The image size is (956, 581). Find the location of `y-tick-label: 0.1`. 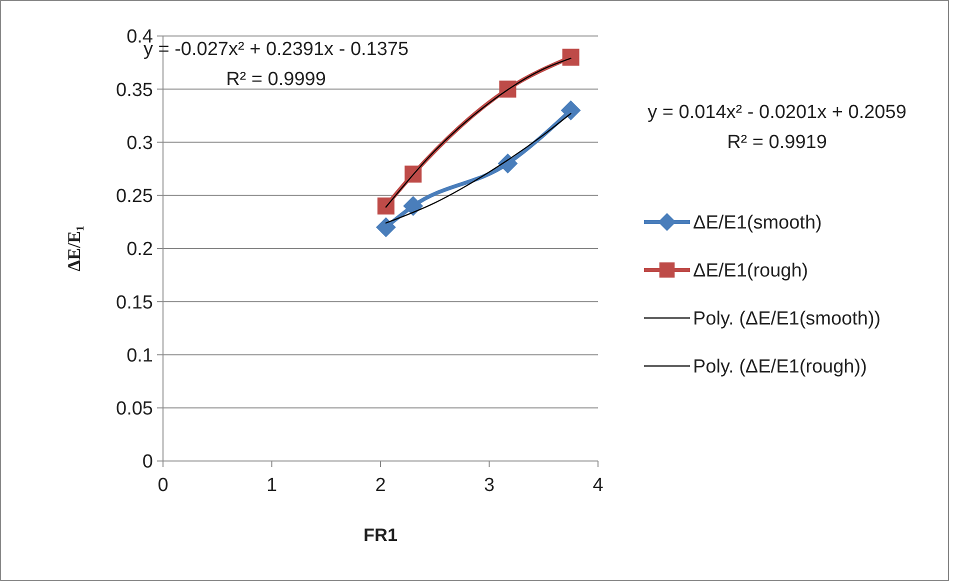

y-tick-label: 0.1 is located at coordinates (139, 355).